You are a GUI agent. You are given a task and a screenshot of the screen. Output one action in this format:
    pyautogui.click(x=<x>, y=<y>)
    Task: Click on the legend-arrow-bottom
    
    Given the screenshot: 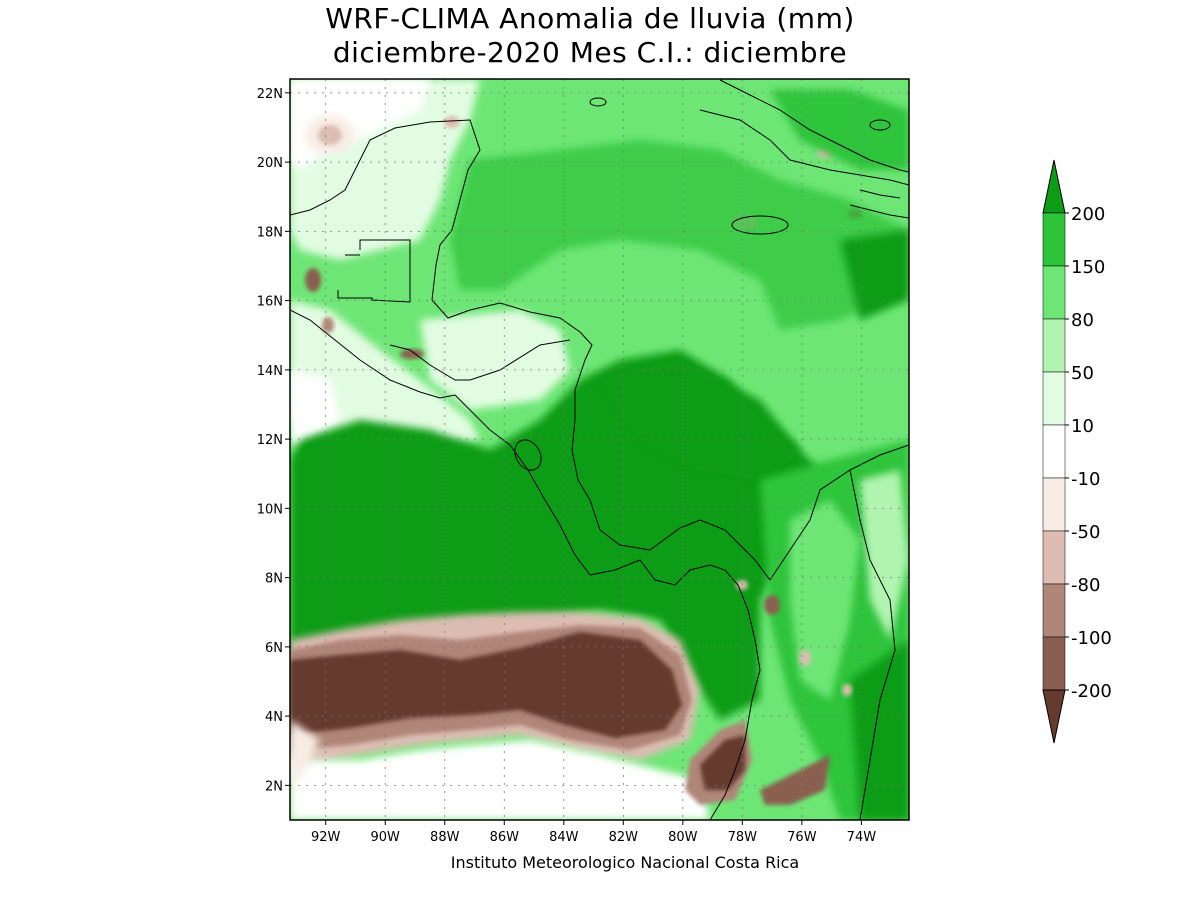 What is the action you would take?
    pyautogui.click(x=1054, y=716)
    